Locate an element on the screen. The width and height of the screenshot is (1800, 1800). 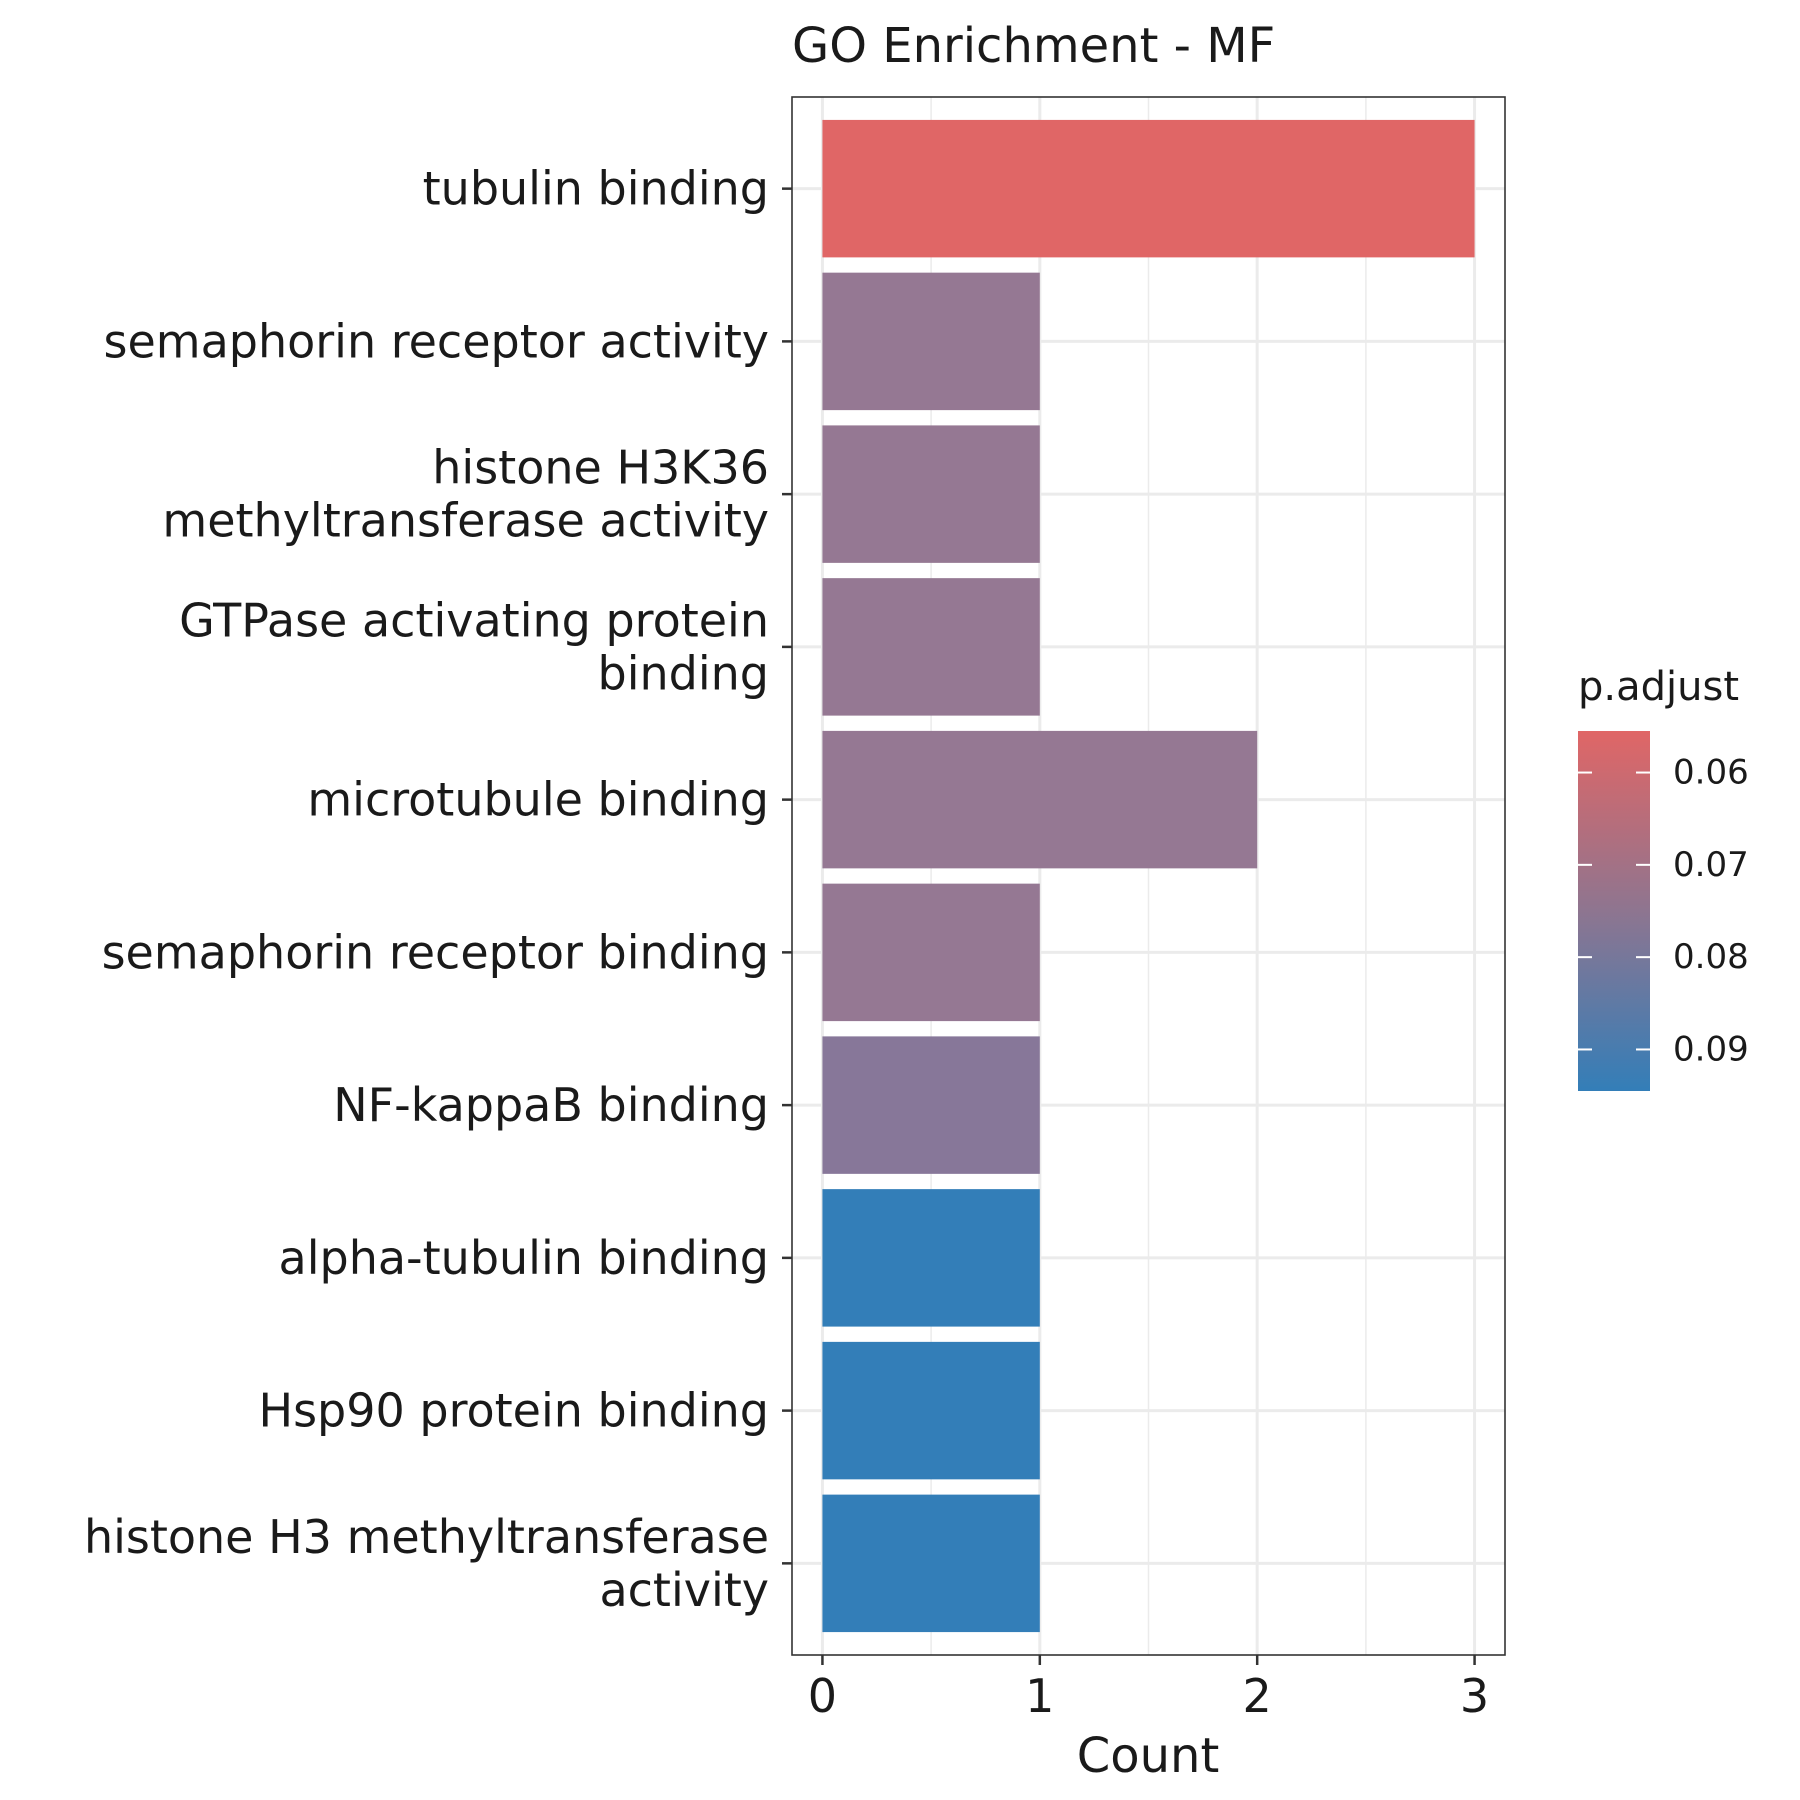
x-tick-label: 1 is located at coordinates (1039, 1696).